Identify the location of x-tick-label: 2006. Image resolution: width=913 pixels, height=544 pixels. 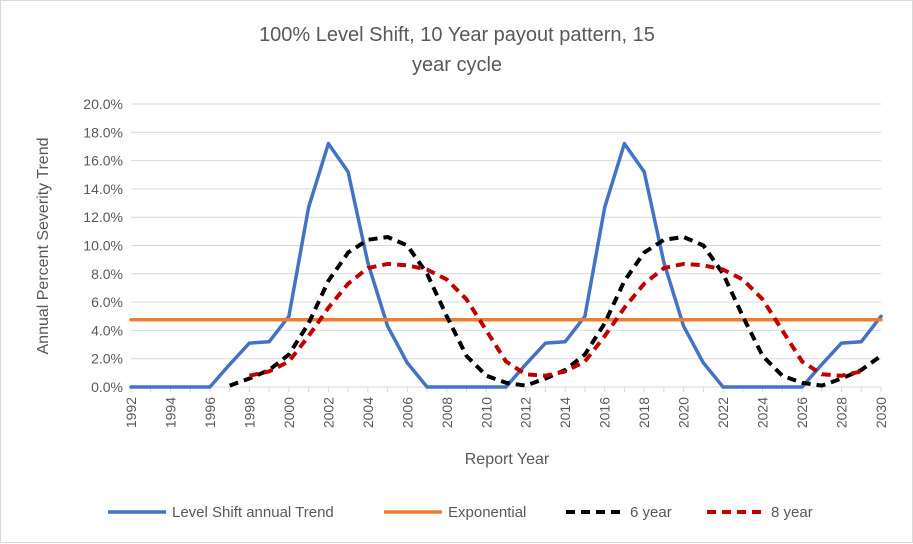
(407, 412).